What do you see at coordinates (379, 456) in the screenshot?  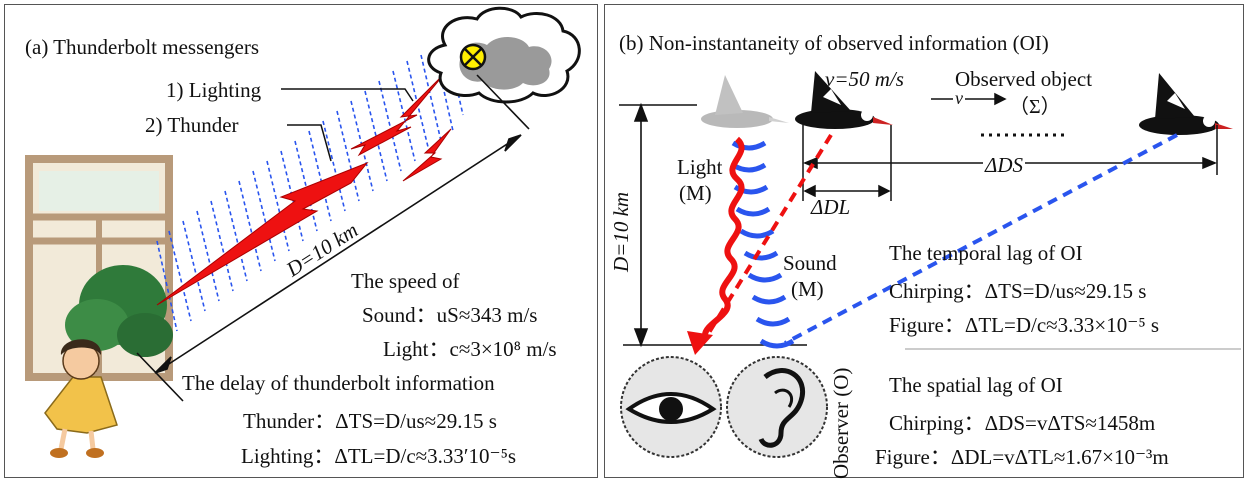 I see `lighting-delay: Lighting：ΔTL=D/c≈3.33′10⁻⁵s` at bounding box center [379, 456].